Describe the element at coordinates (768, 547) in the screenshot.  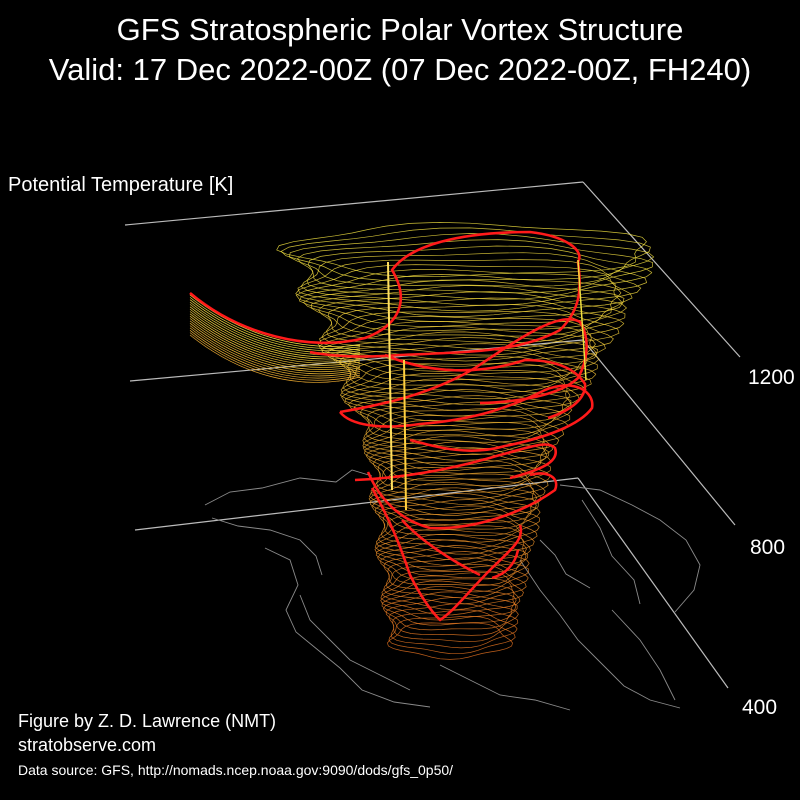
I see `z-tick-label: 800` at that location.